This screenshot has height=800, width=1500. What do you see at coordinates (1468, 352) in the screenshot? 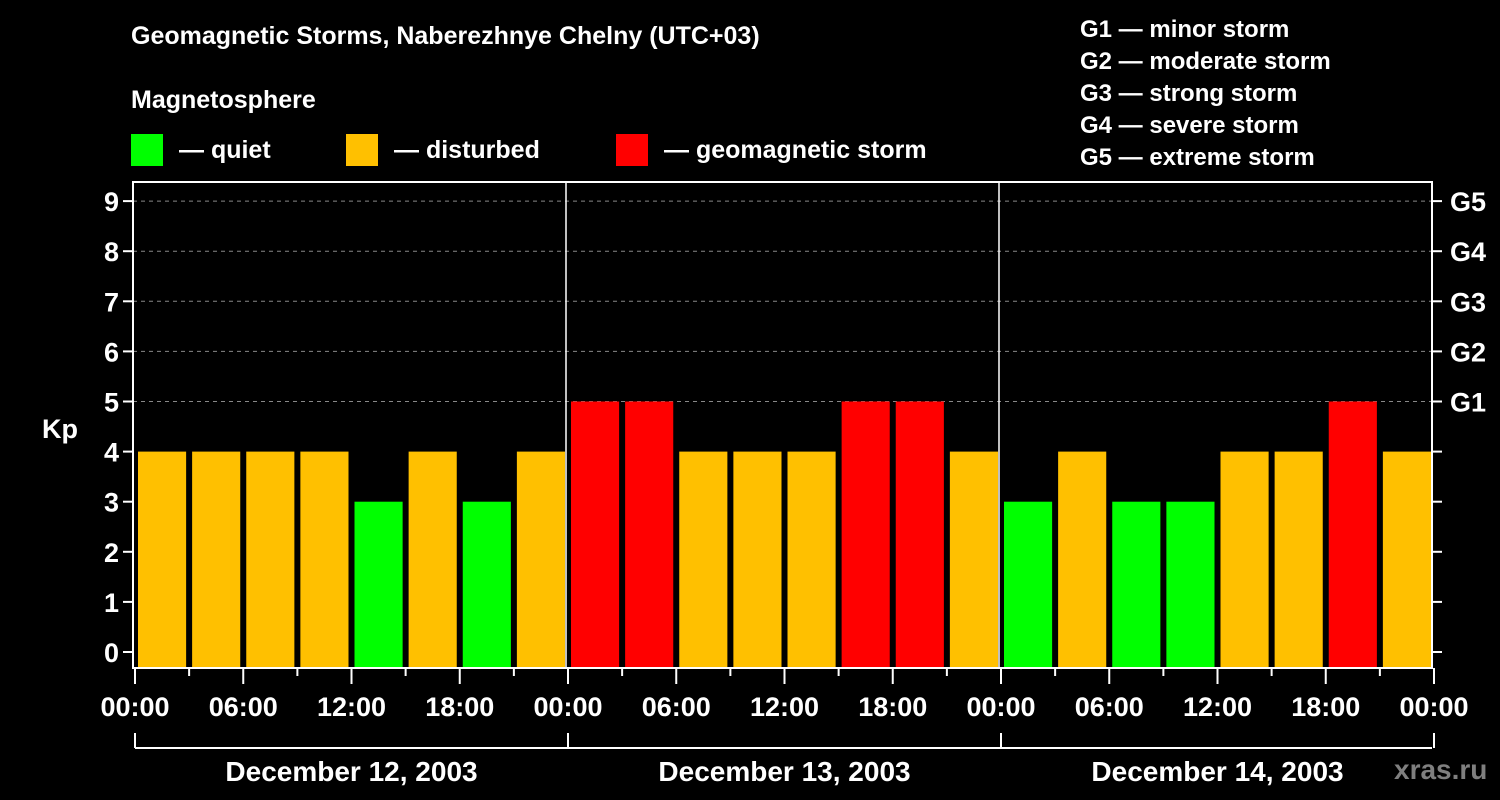
I see `g-level-label: G2` at bounding box center [1468, 352].